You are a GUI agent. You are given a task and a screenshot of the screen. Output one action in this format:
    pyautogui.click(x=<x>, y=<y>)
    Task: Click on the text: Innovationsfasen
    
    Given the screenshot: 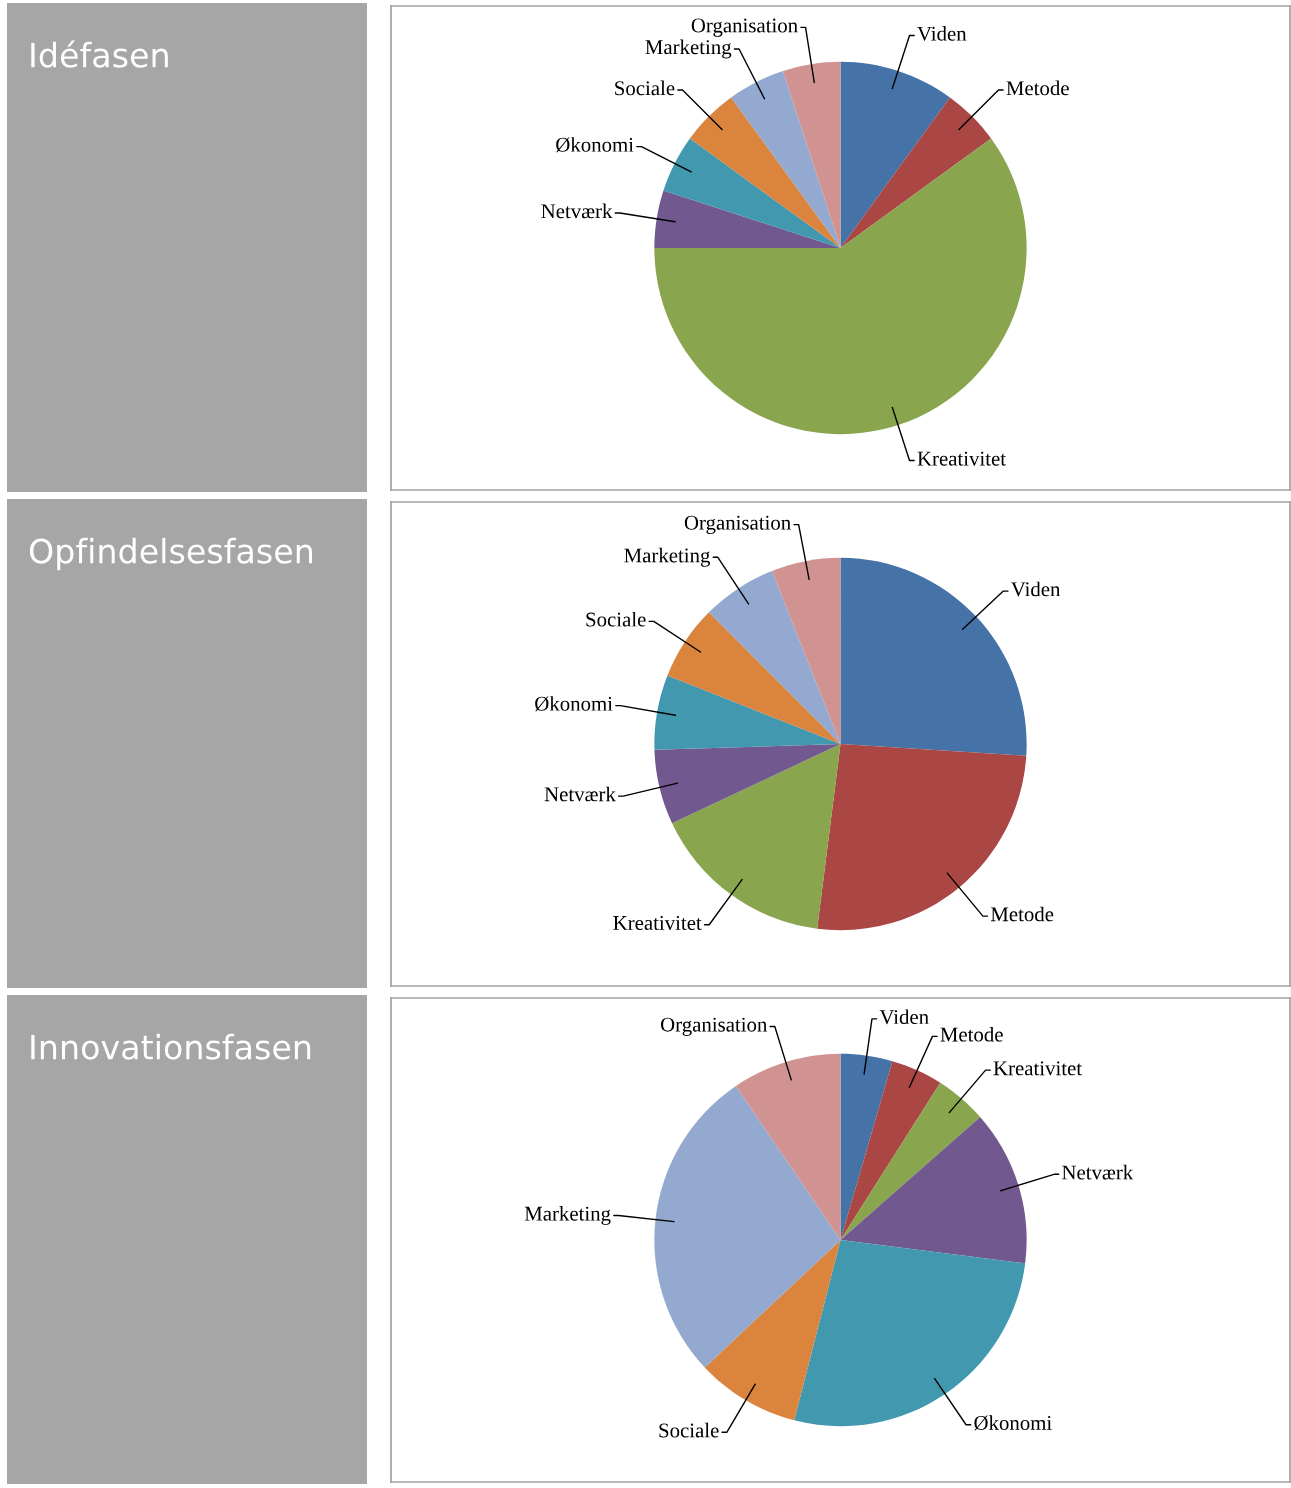 What is the action you would take?
    pyautogui.click(x=171, y=1046)
    